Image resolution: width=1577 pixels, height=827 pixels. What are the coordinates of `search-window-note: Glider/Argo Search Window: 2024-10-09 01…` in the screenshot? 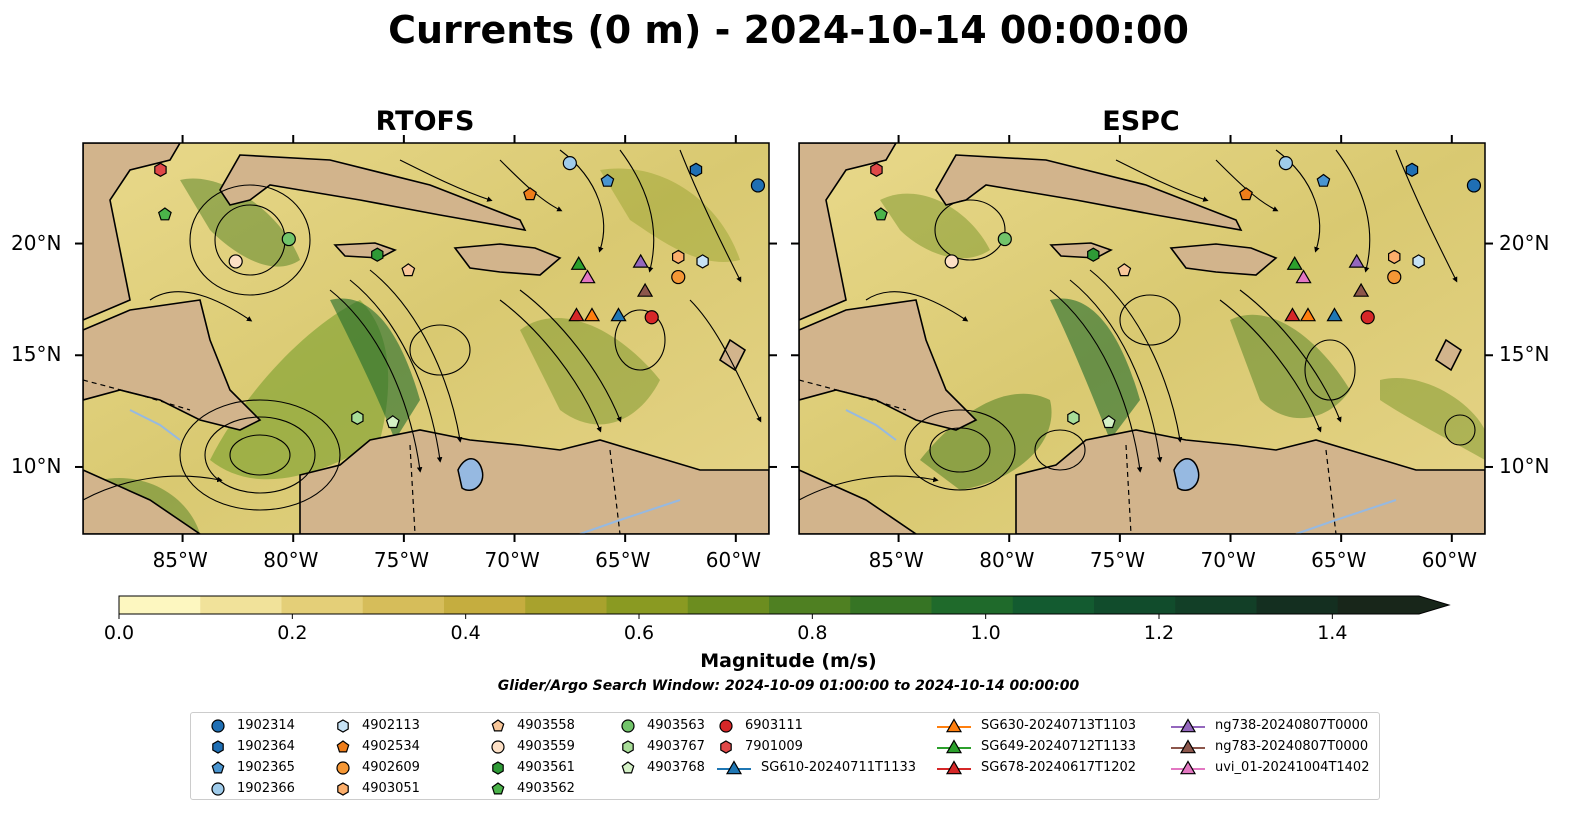 It's located at (788, 686).